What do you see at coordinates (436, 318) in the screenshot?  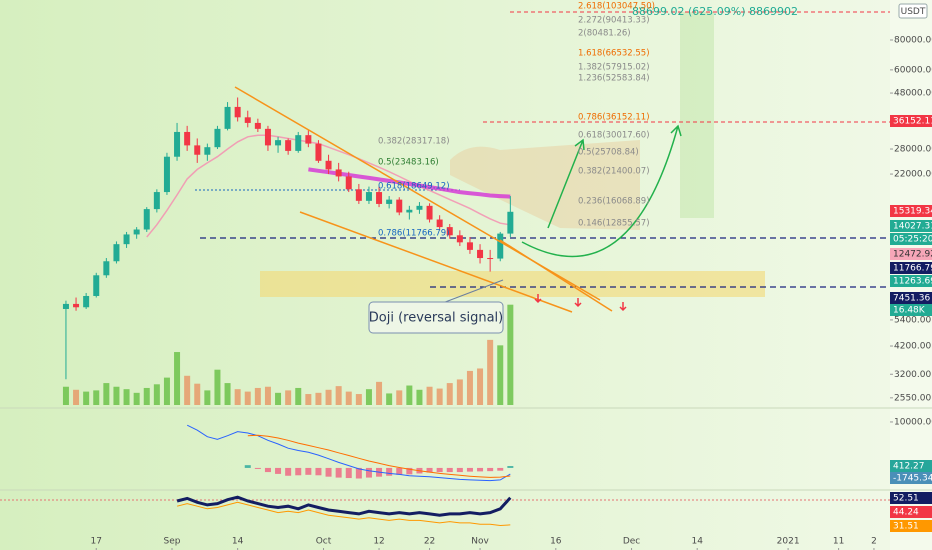 I see `callout-text: Doji (reversal signal)` at bounding box center [436, 318].